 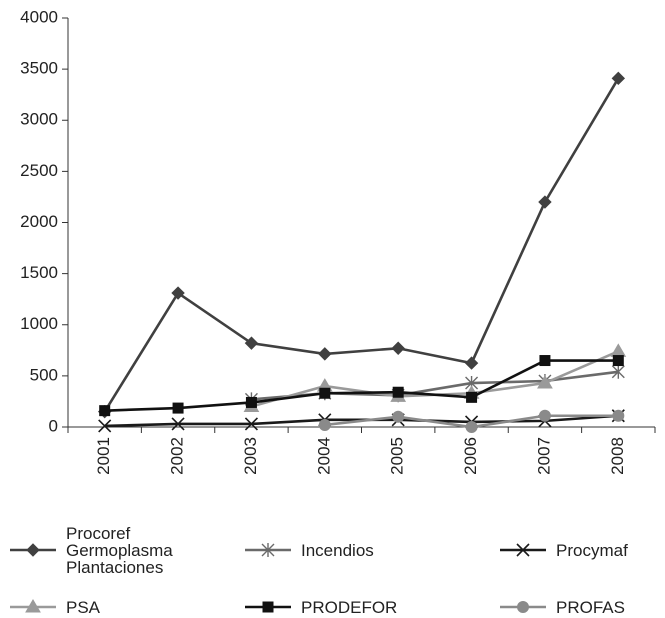 I want to click on x-tick-label: 2005, so click(x=397, y=456).